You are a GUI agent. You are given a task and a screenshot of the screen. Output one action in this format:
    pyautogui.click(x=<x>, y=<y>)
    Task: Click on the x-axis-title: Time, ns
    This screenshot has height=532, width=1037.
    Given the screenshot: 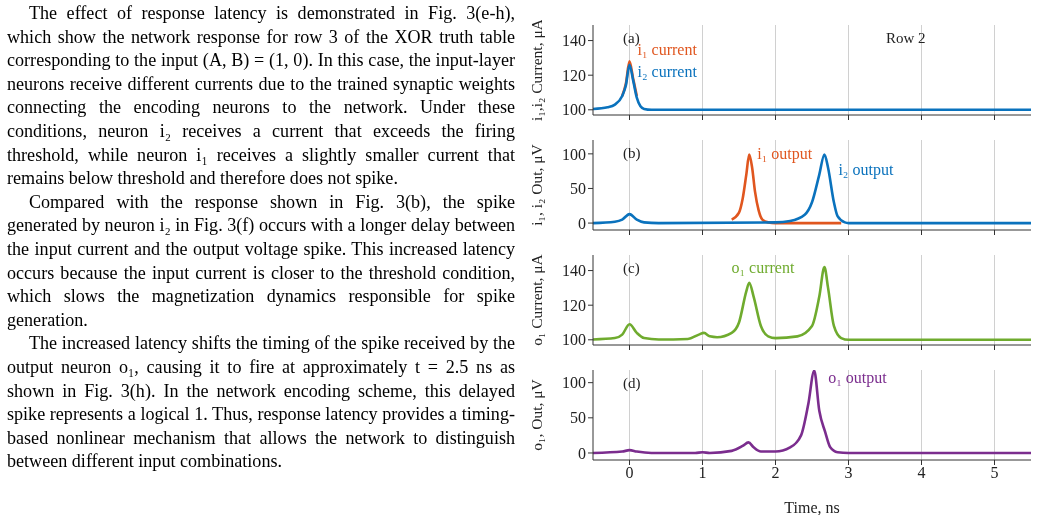 What is the action you would take?
    pyautogui.click(x=812, y=507)
    